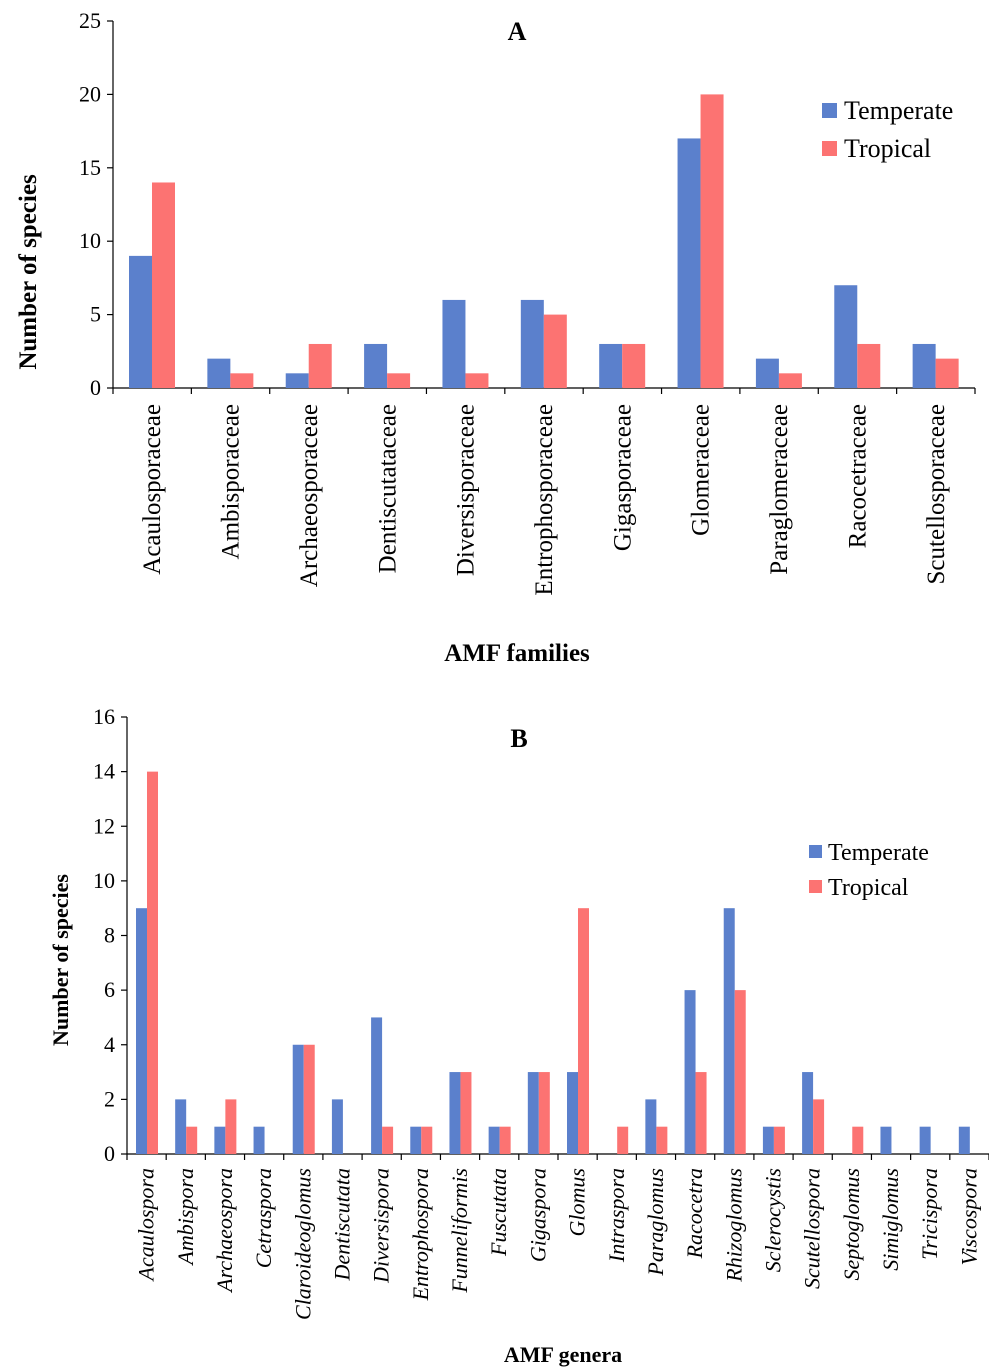 Image resolution: width=989 pixels, height=1368 pixels. I want to click on chart-a-category-label: Archaeosporaceae, so click(309, 495).